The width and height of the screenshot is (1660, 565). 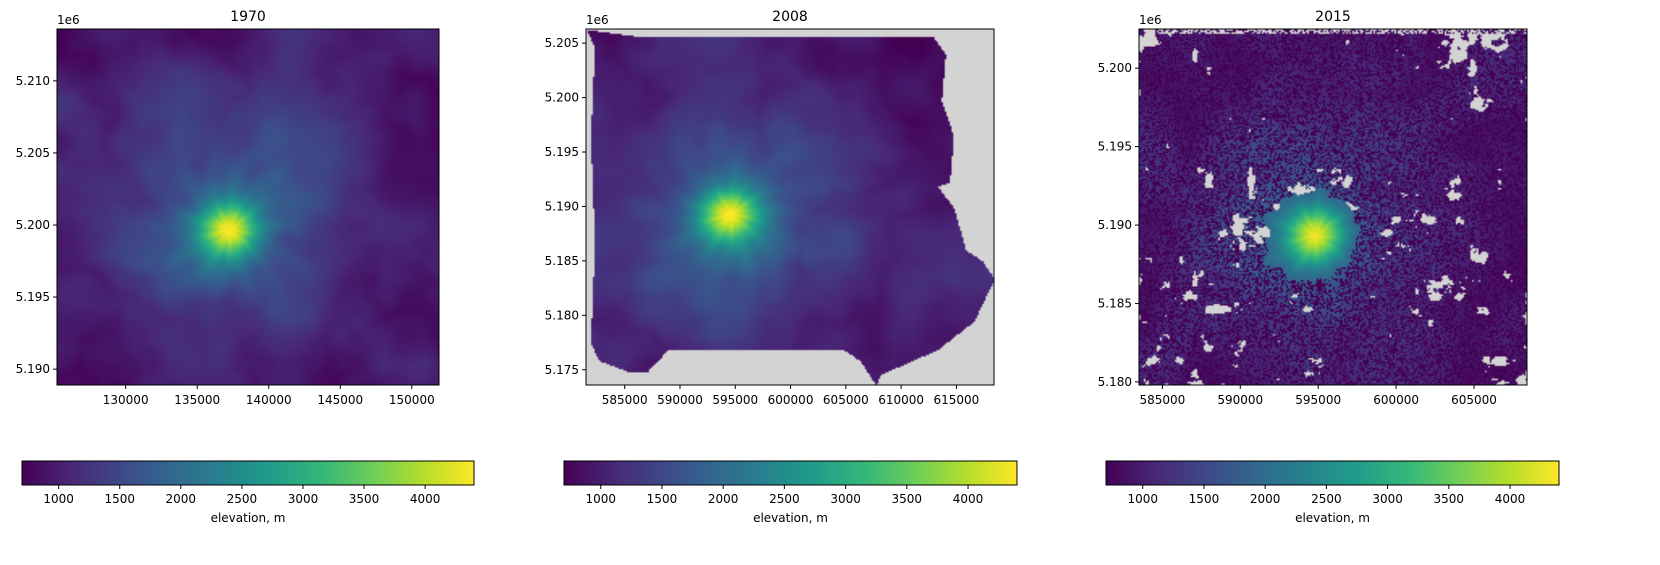 I want to click on x-tick-label: 130000, so click(x=126, y=400).